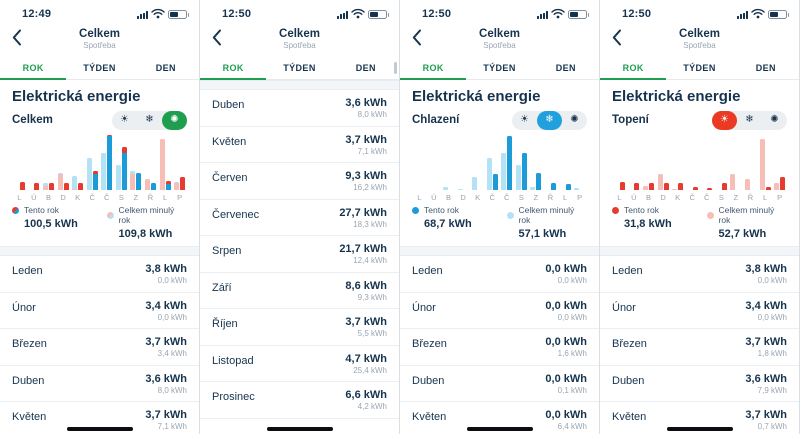 The width and height of the screenshot is (800, 434). Describe the element at coordinates (499, 418) in the screenshot. I see `list-item: Květen 0,0 kWh 6,4 kWh` at that location.